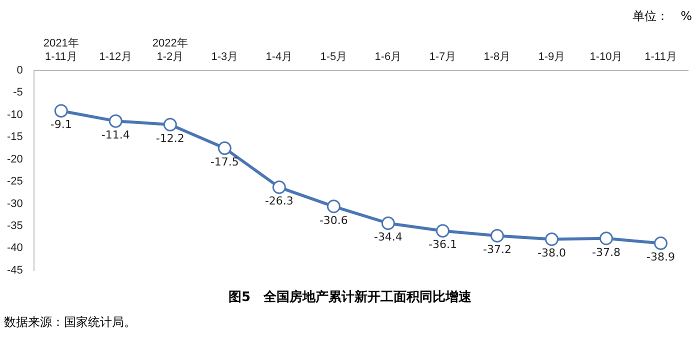  I want to click on x-tick-label: 2021年 1-11月, so click(61, 50).